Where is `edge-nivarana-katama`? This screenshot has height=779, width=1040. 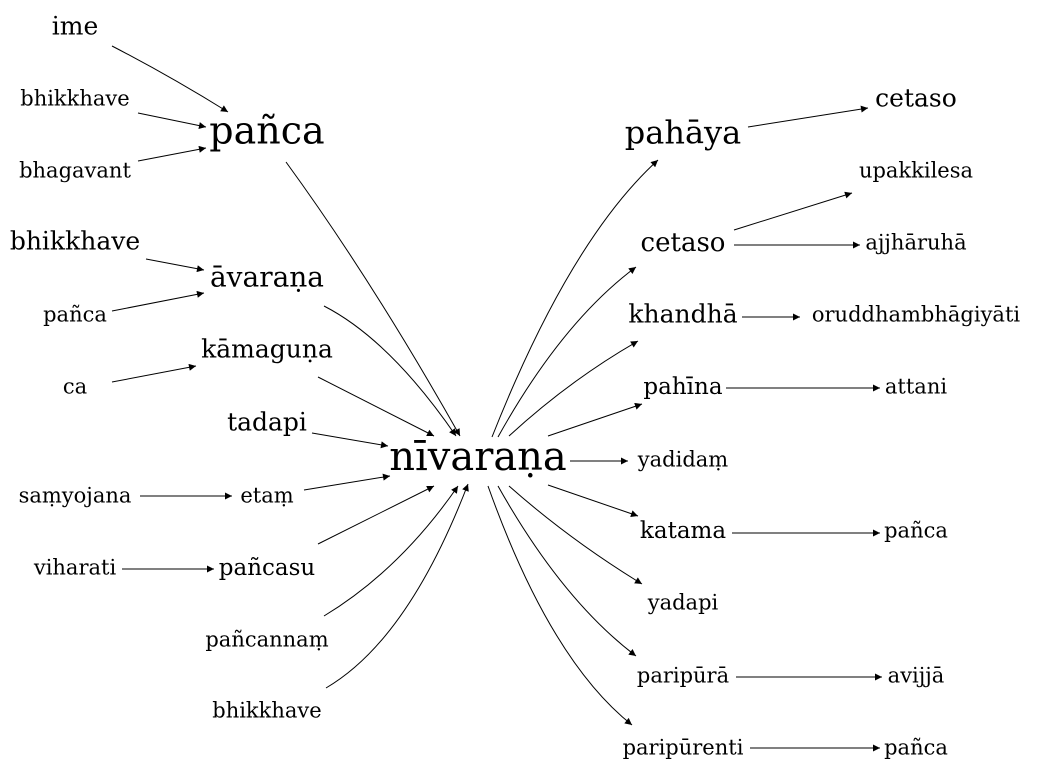
edge-nivarana-katama is located at coordinates (593, 501).